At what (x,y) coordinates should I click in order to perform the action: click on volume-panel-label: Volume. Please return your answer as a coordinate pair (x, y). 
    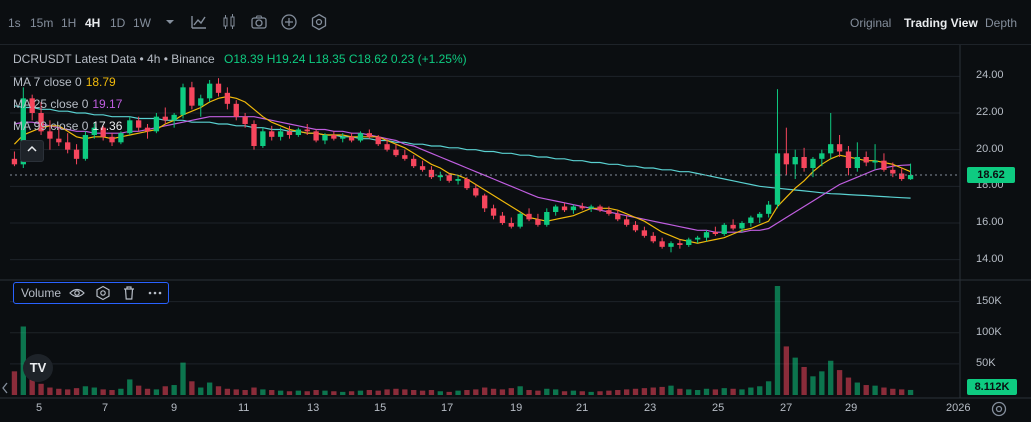
    Looking at the image, I should click on (91, 293).